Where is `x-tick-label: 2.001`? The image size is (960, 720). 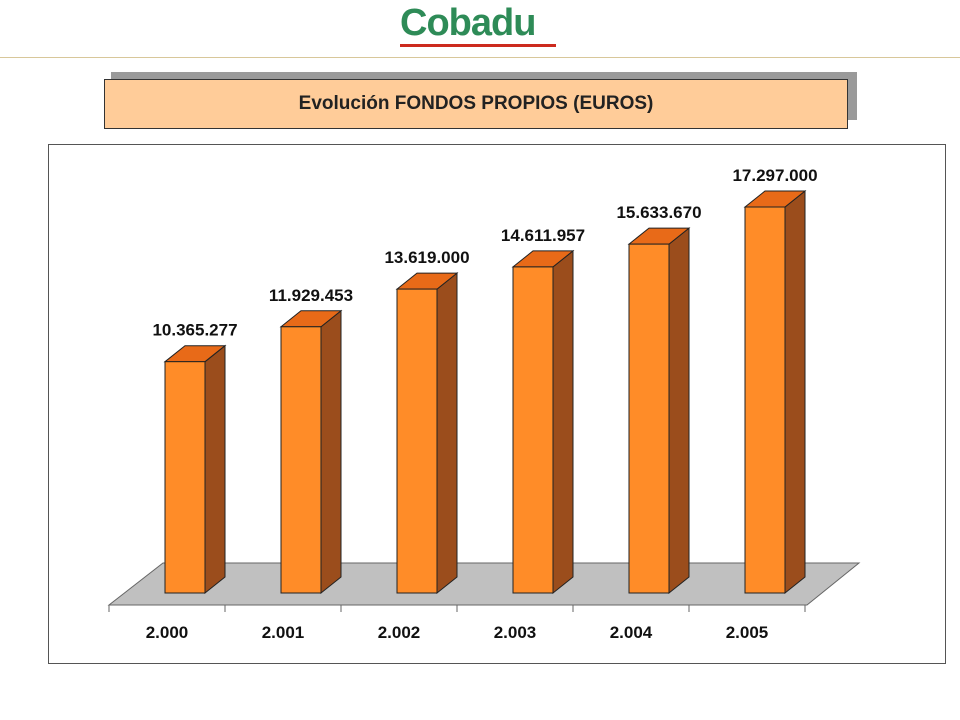 x-tick-label: 2.001 is located at coordinates (283, 632).